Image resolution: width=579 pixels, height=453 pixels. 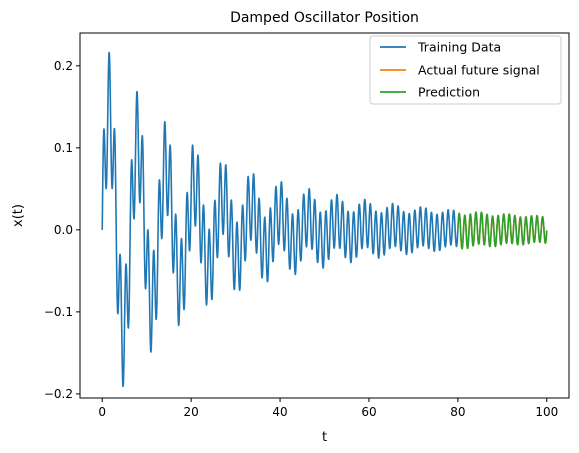 I want to click on y-tick-label: 0.0, so click(x=63, y=230).